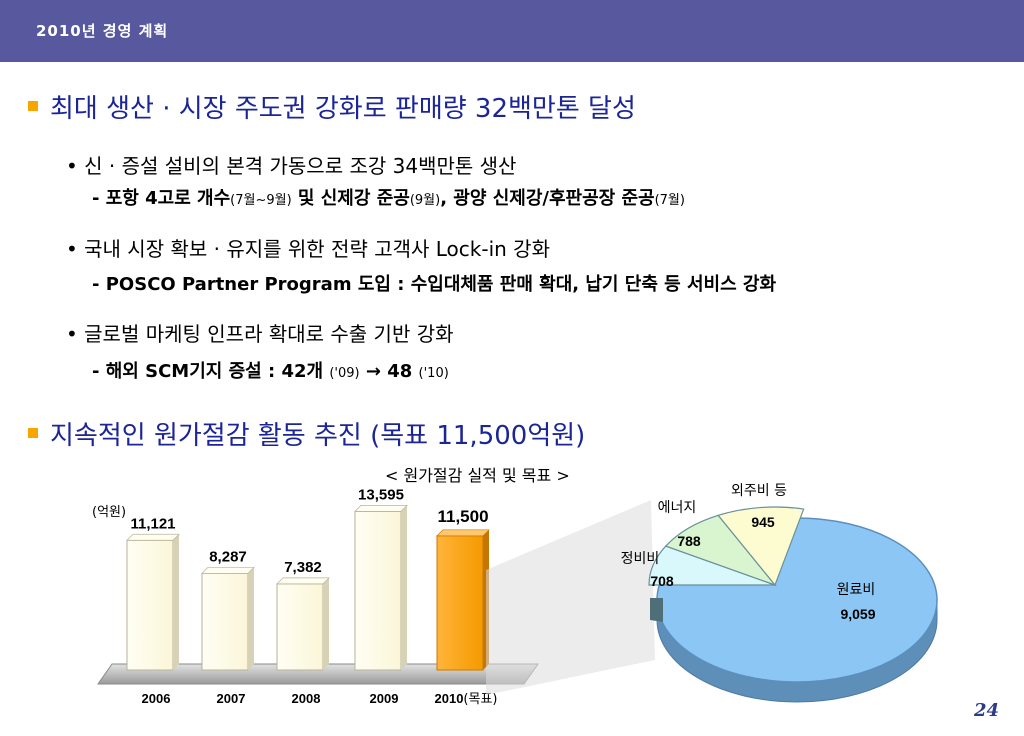 This screenshot has width=1024, height=736. I want to click on section-2-heading: 지속적인 원가절감 활동 추진 (목표 11,500억원), so click(306, 433).